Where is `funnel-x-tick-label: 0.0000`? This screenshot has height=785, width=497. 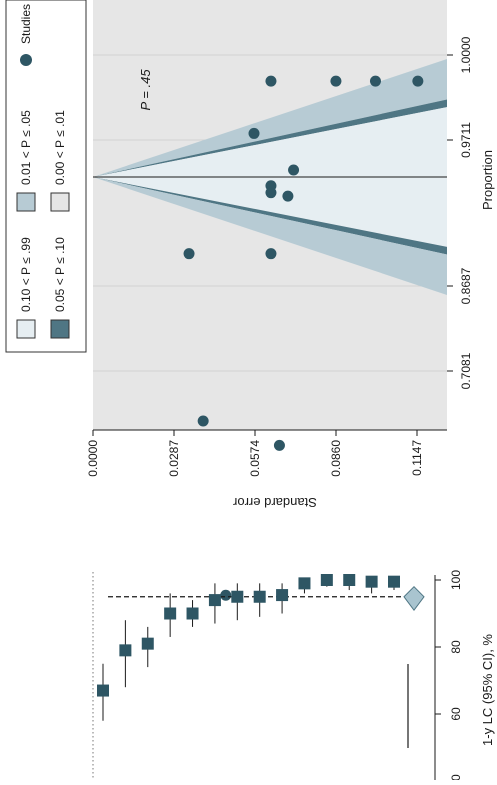
funnel-x-tick-label: 0.0000 is located at coordinates (93, 458).